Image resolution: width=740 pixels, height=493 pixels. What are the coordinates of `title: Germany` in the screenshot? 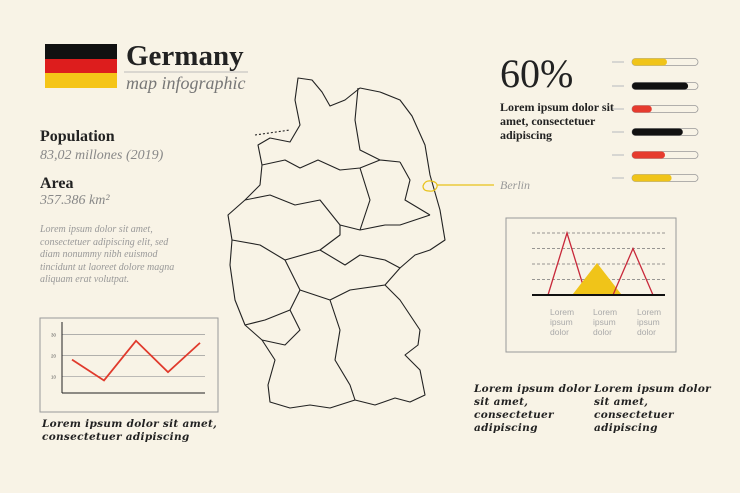 It's located at (185, 56).